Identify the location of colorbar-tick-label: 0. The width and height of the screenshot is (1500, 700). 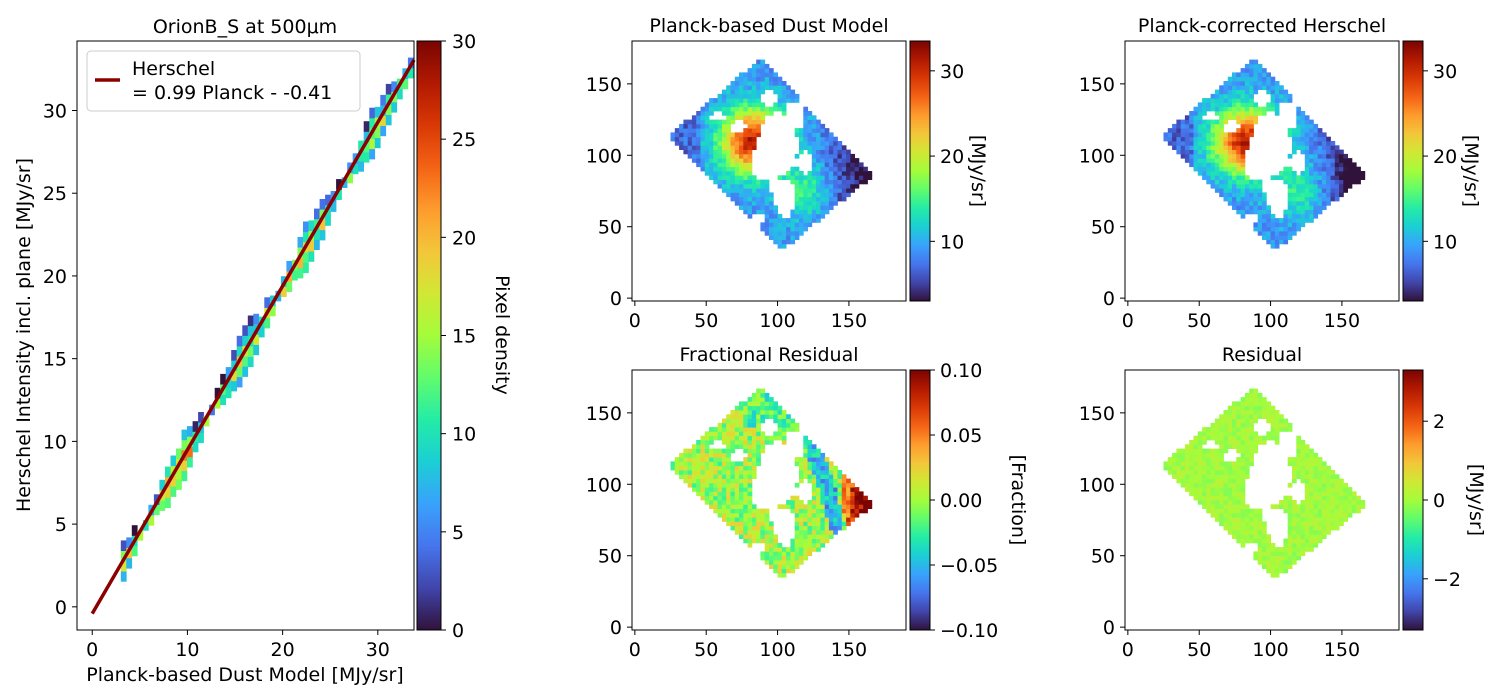
(458, 631).